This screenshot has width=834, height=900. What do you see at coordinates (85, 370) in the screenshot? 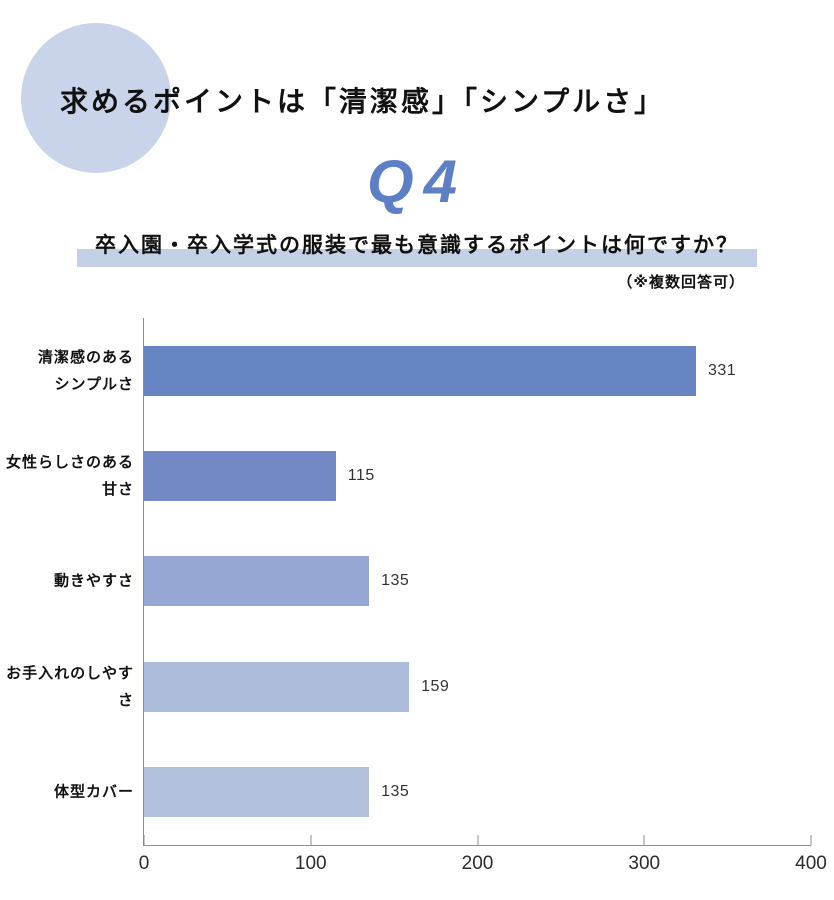
I see `category-label: 清潔感のある シンプルさ` at bounding box center [85, 370].